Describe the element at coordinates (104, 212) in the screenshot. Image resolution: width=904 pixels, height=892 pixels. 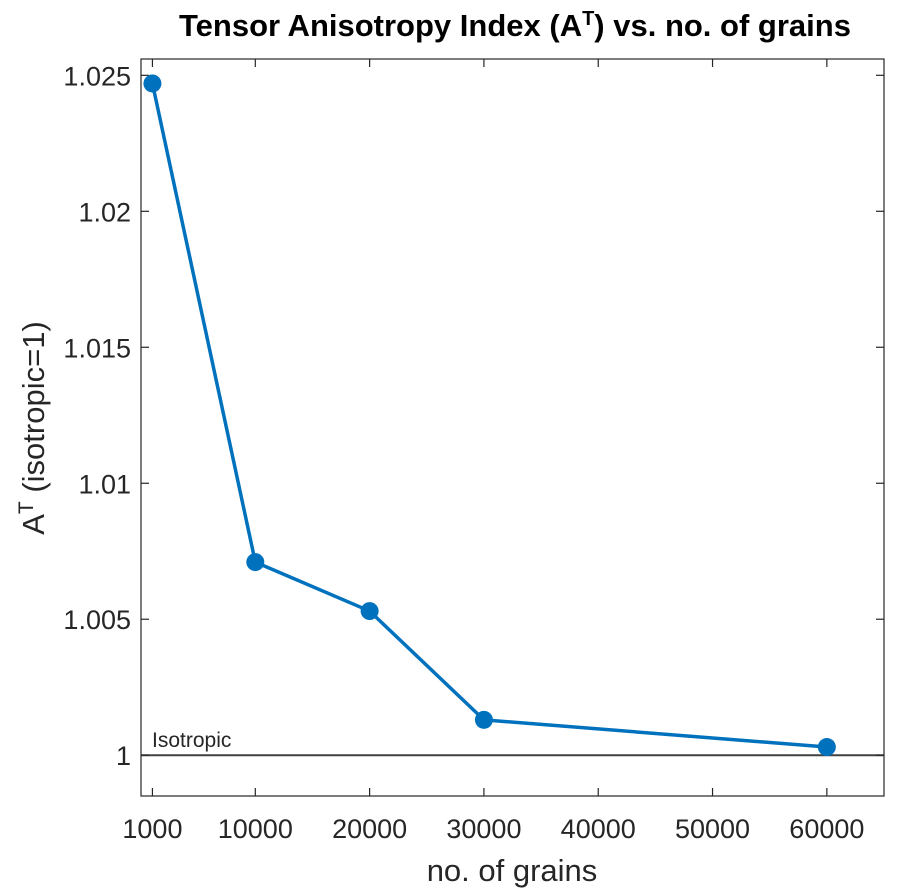
I see `y-tick-label: 1.02` at that location.